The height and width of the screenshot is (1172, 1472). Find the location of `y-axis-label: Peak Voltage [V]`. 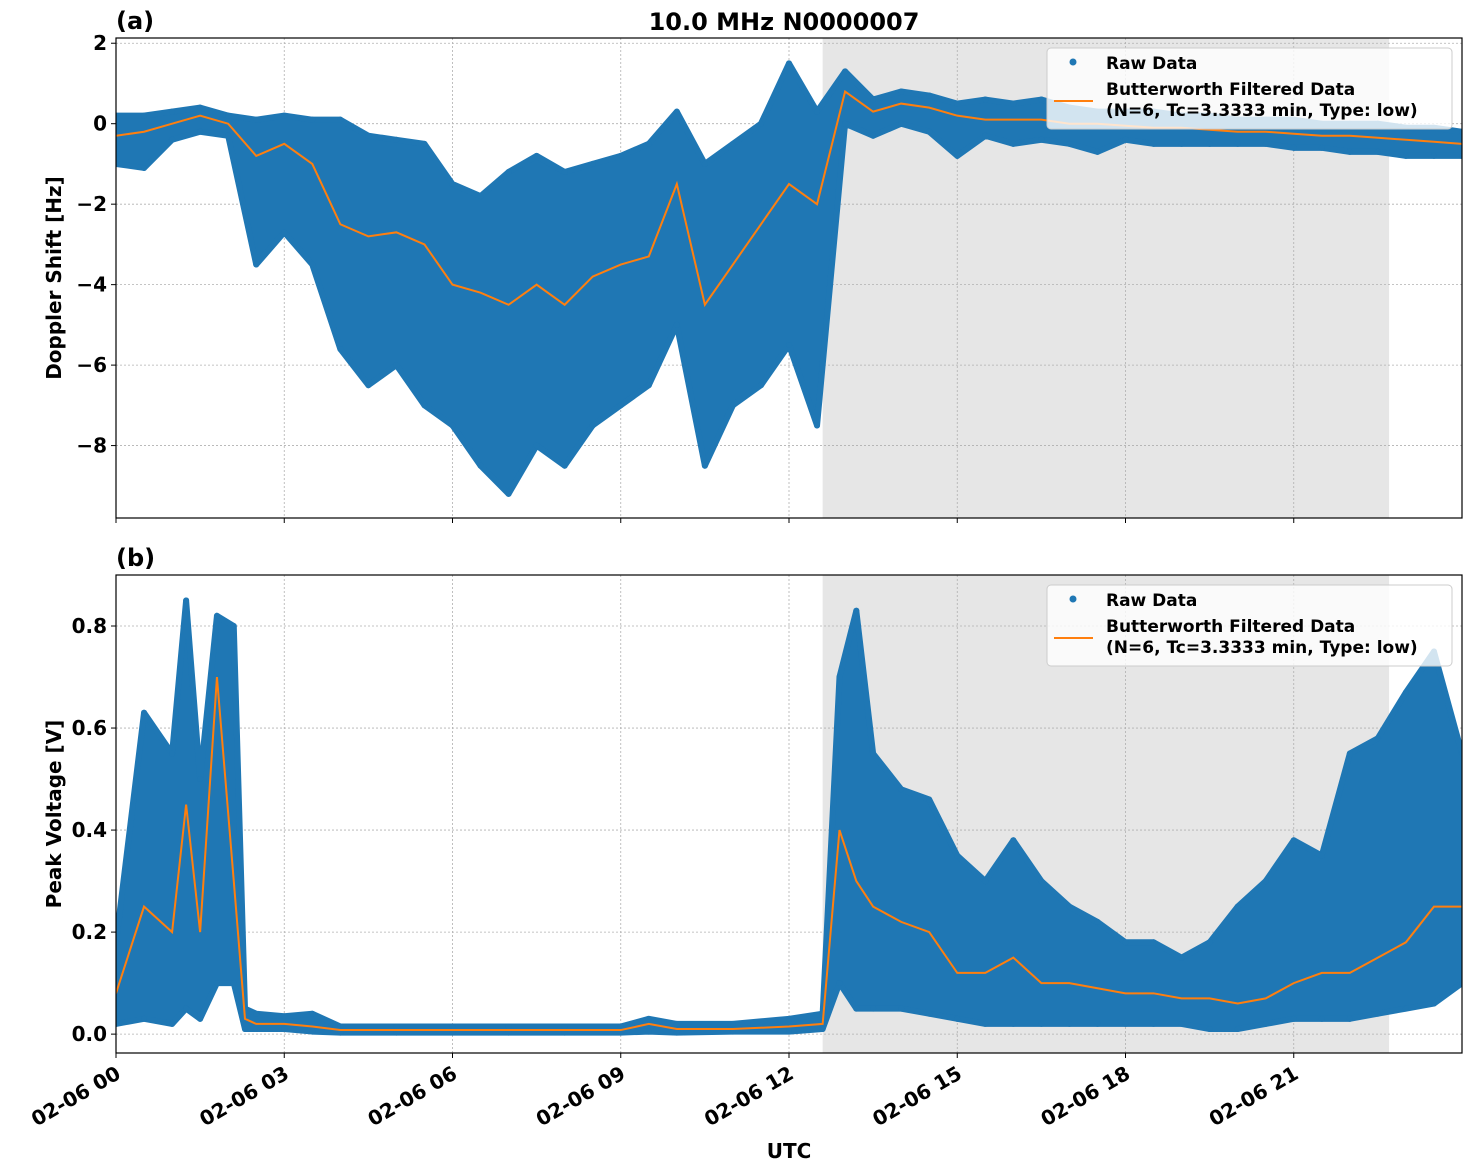

y-axis-label: Peak Voltage [V] is located at coordinates (54, 814).